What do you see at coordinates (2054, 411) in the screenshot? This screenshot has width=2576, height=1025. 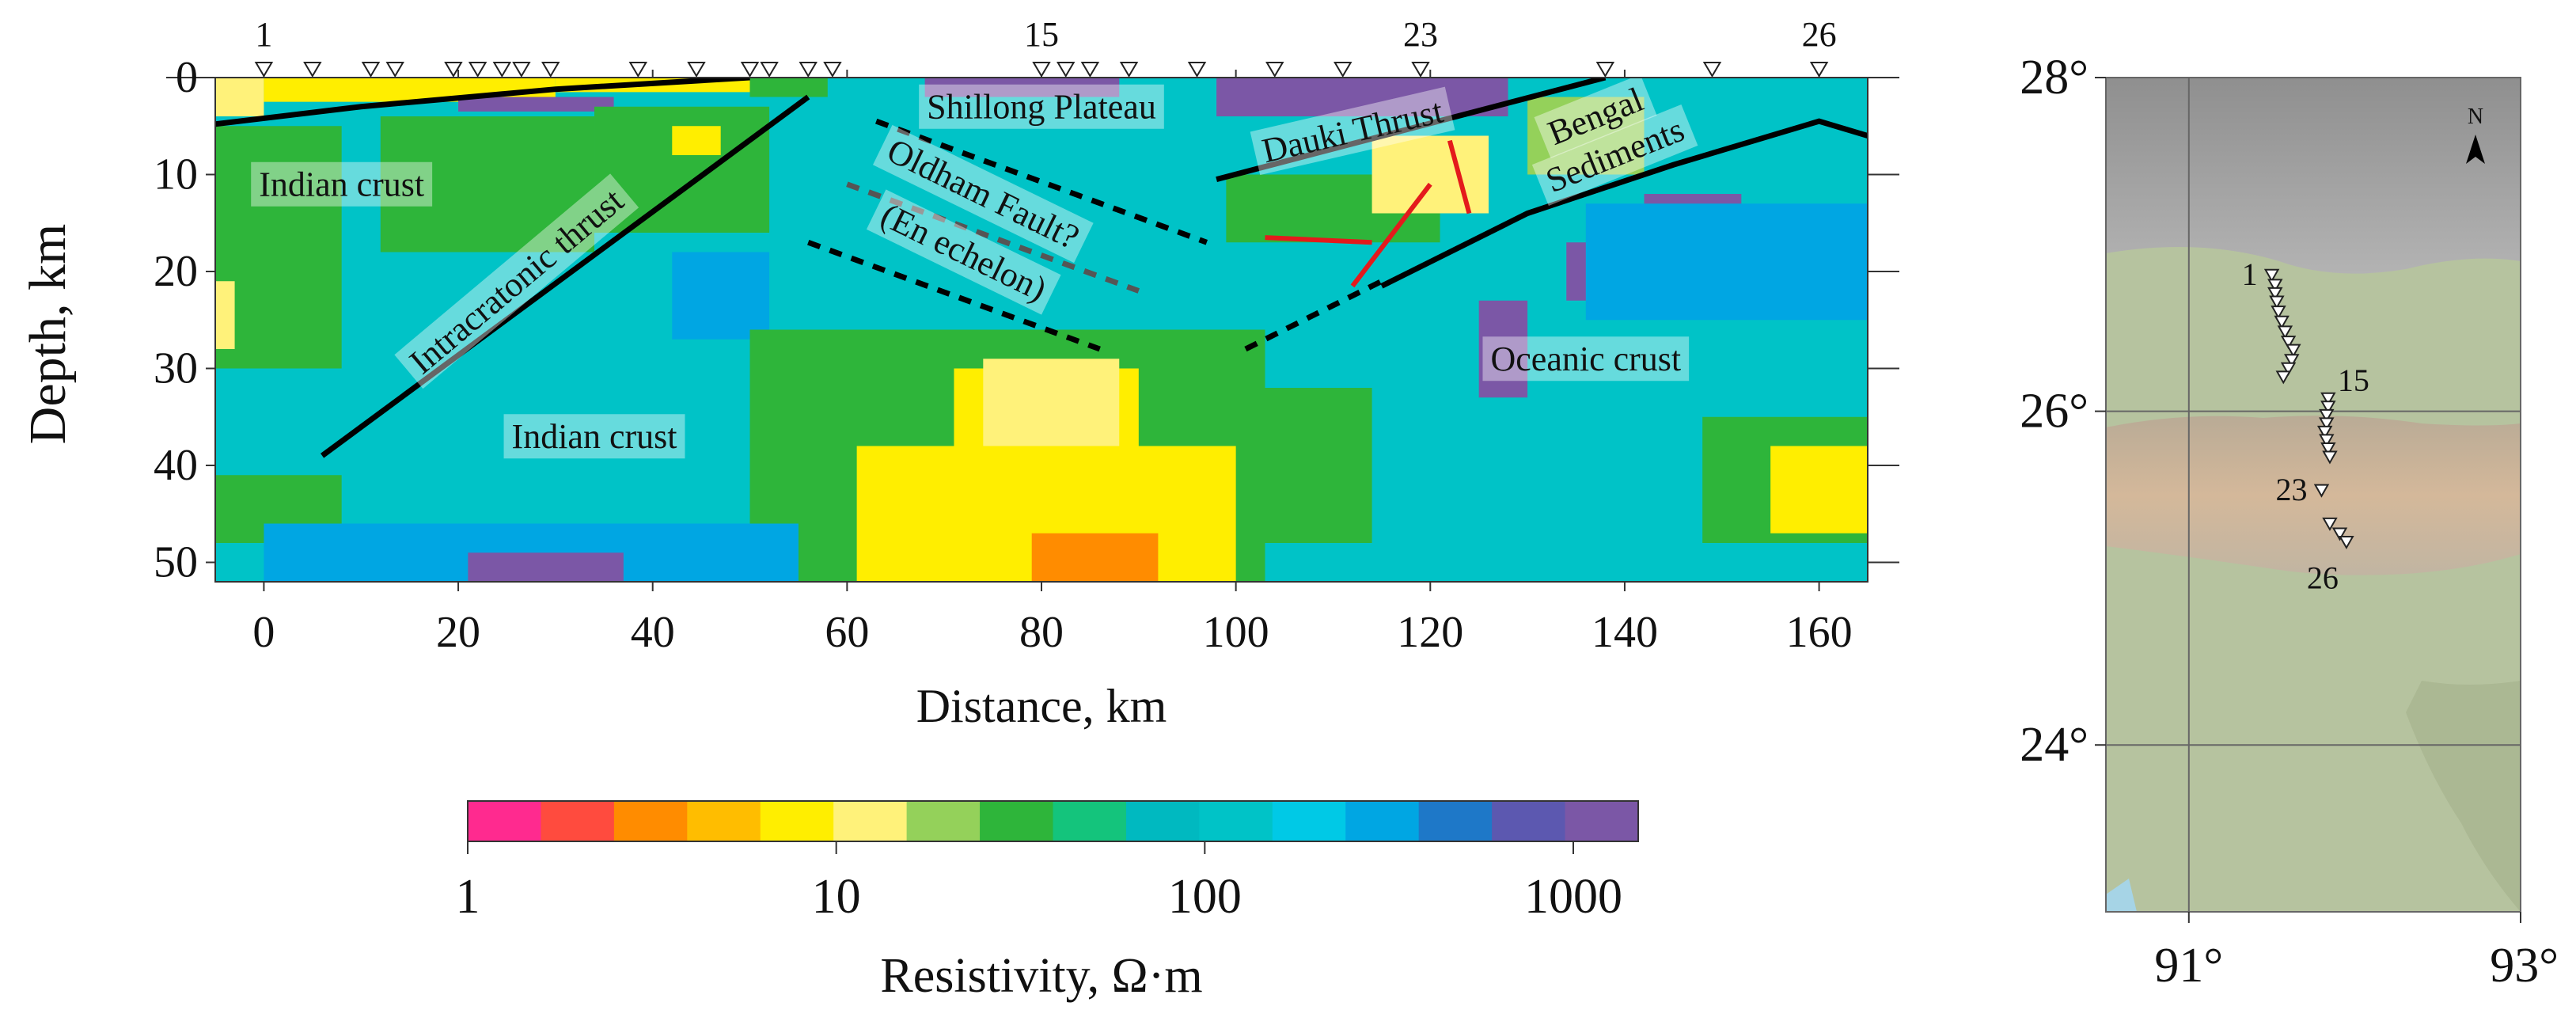 I see `map-lat-label: 26°` at bounding box center [2054, 411].